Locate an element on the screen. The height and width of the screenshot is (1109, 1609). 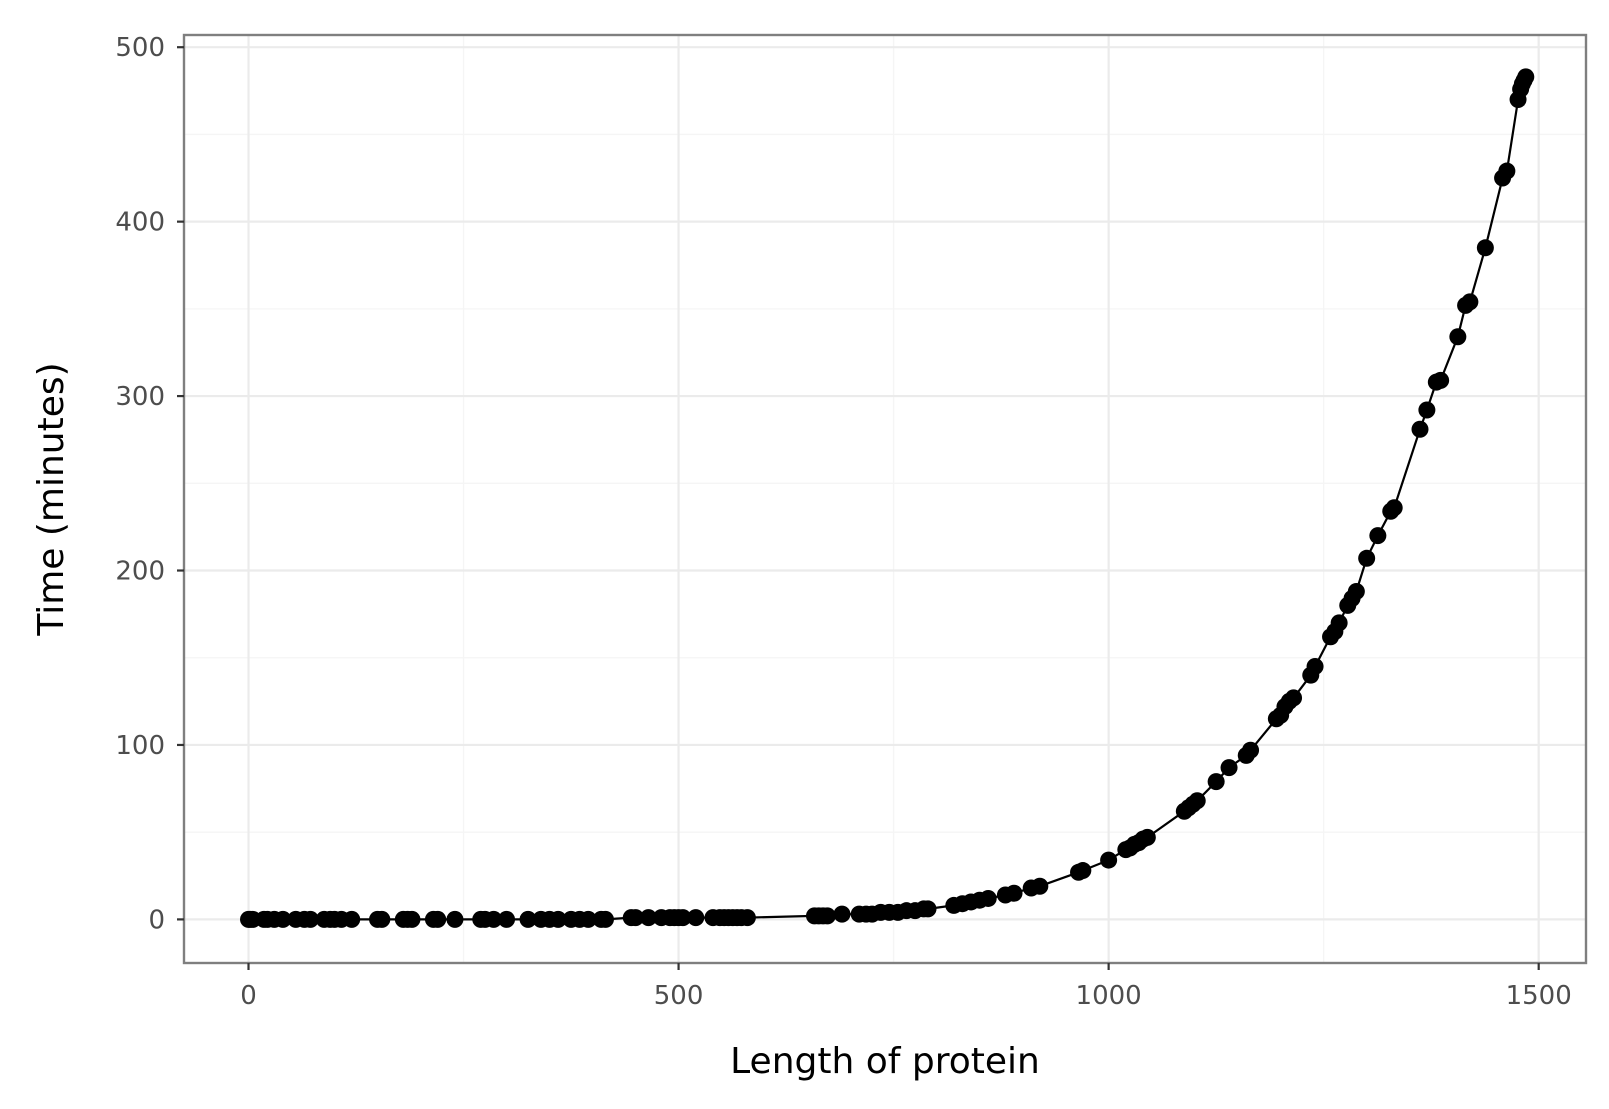
x-tick-label: 0 is located at coordinates (248, 996).